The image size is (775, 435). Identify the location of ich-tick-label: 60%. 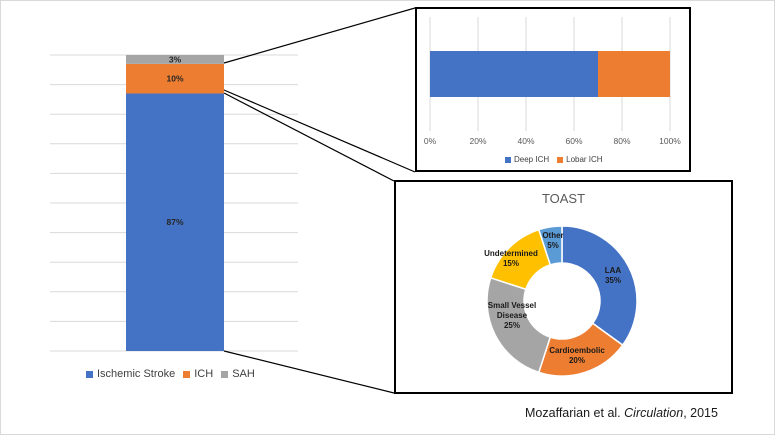
(573, 141).